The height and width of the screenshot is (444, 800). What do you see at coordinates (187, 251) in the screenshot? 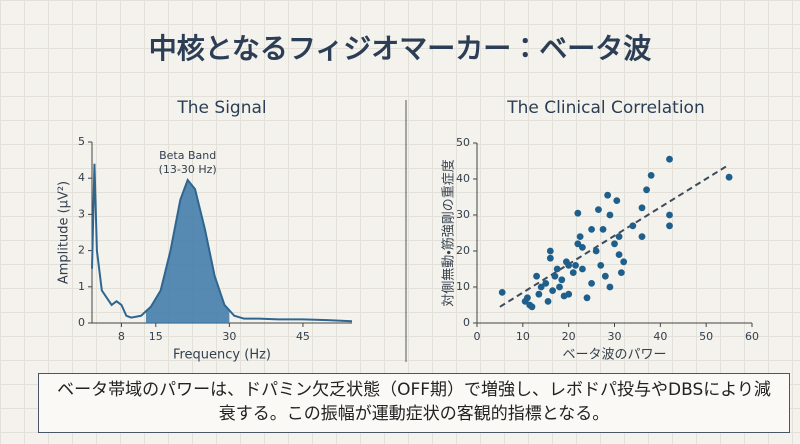
I see `beta-band` at bounding box center [187, 251].